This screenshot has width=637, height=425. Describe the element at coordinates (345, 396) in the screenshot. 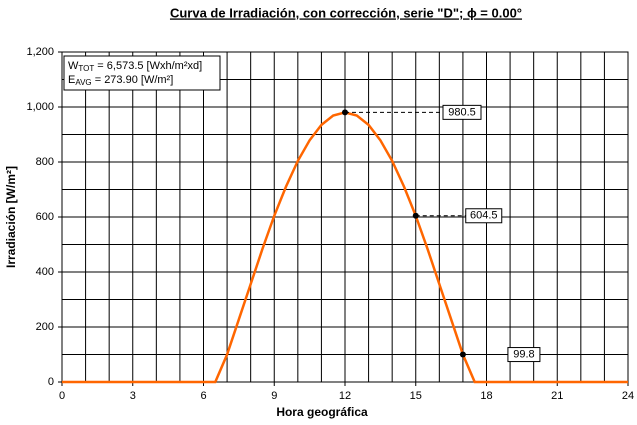

I see `x-tick-label: 12` at that location.